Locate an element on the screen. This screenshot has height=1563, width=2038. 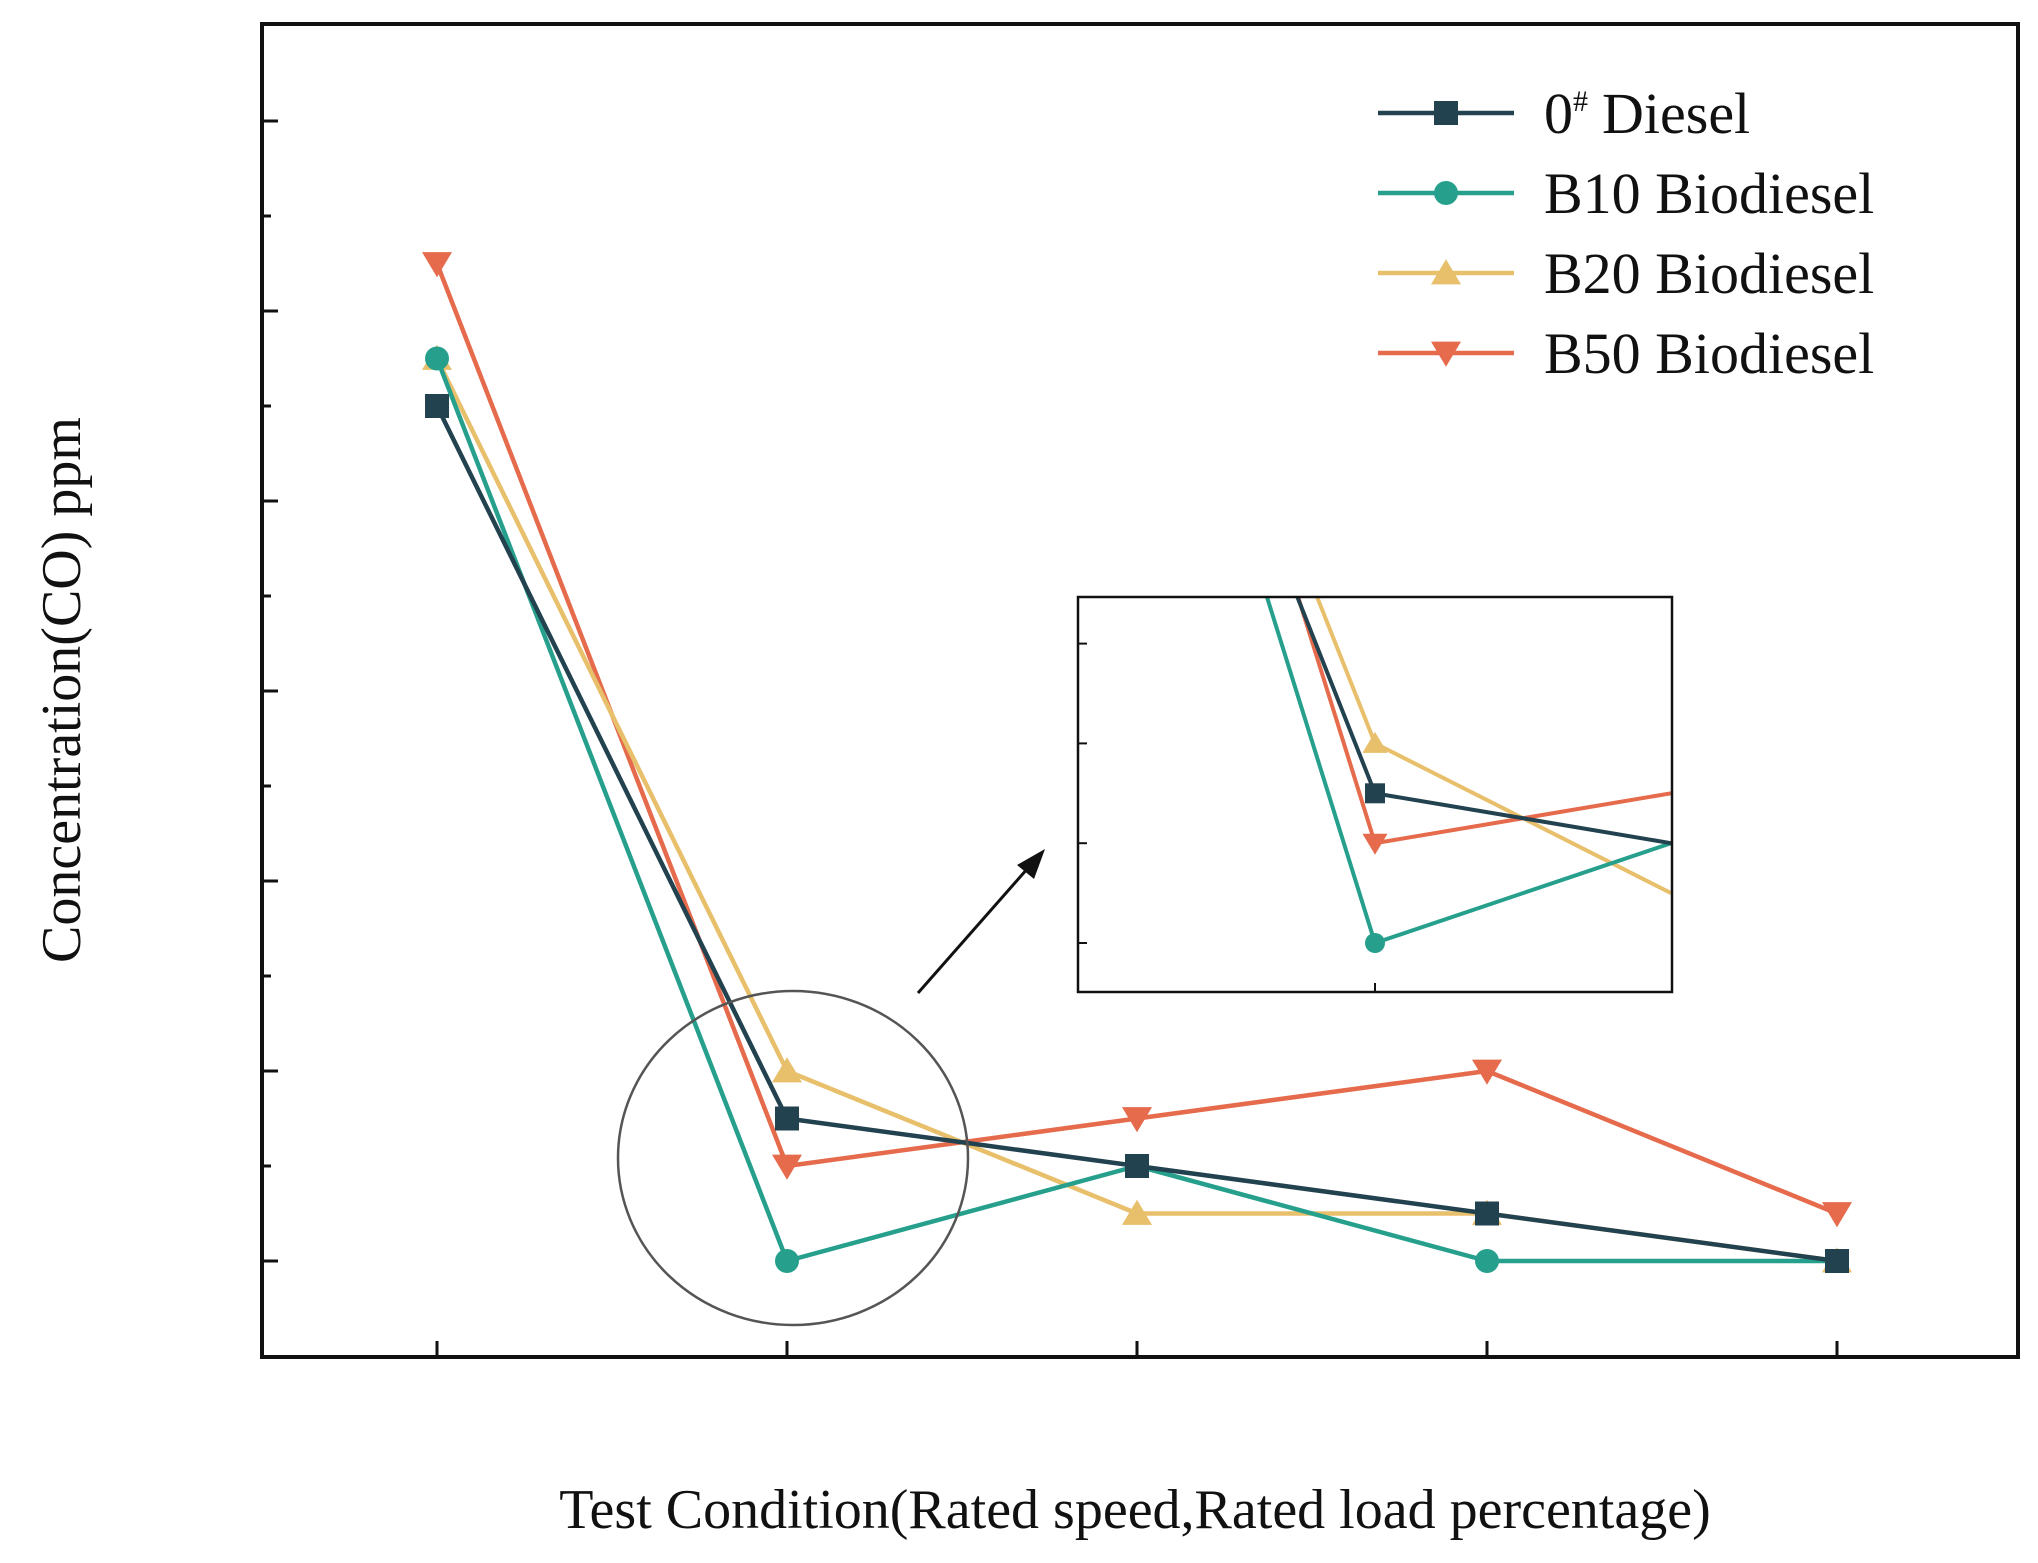
legend-label-b50-biodiesel: B50 Biodiesel is located at coordinates (1709, 353).